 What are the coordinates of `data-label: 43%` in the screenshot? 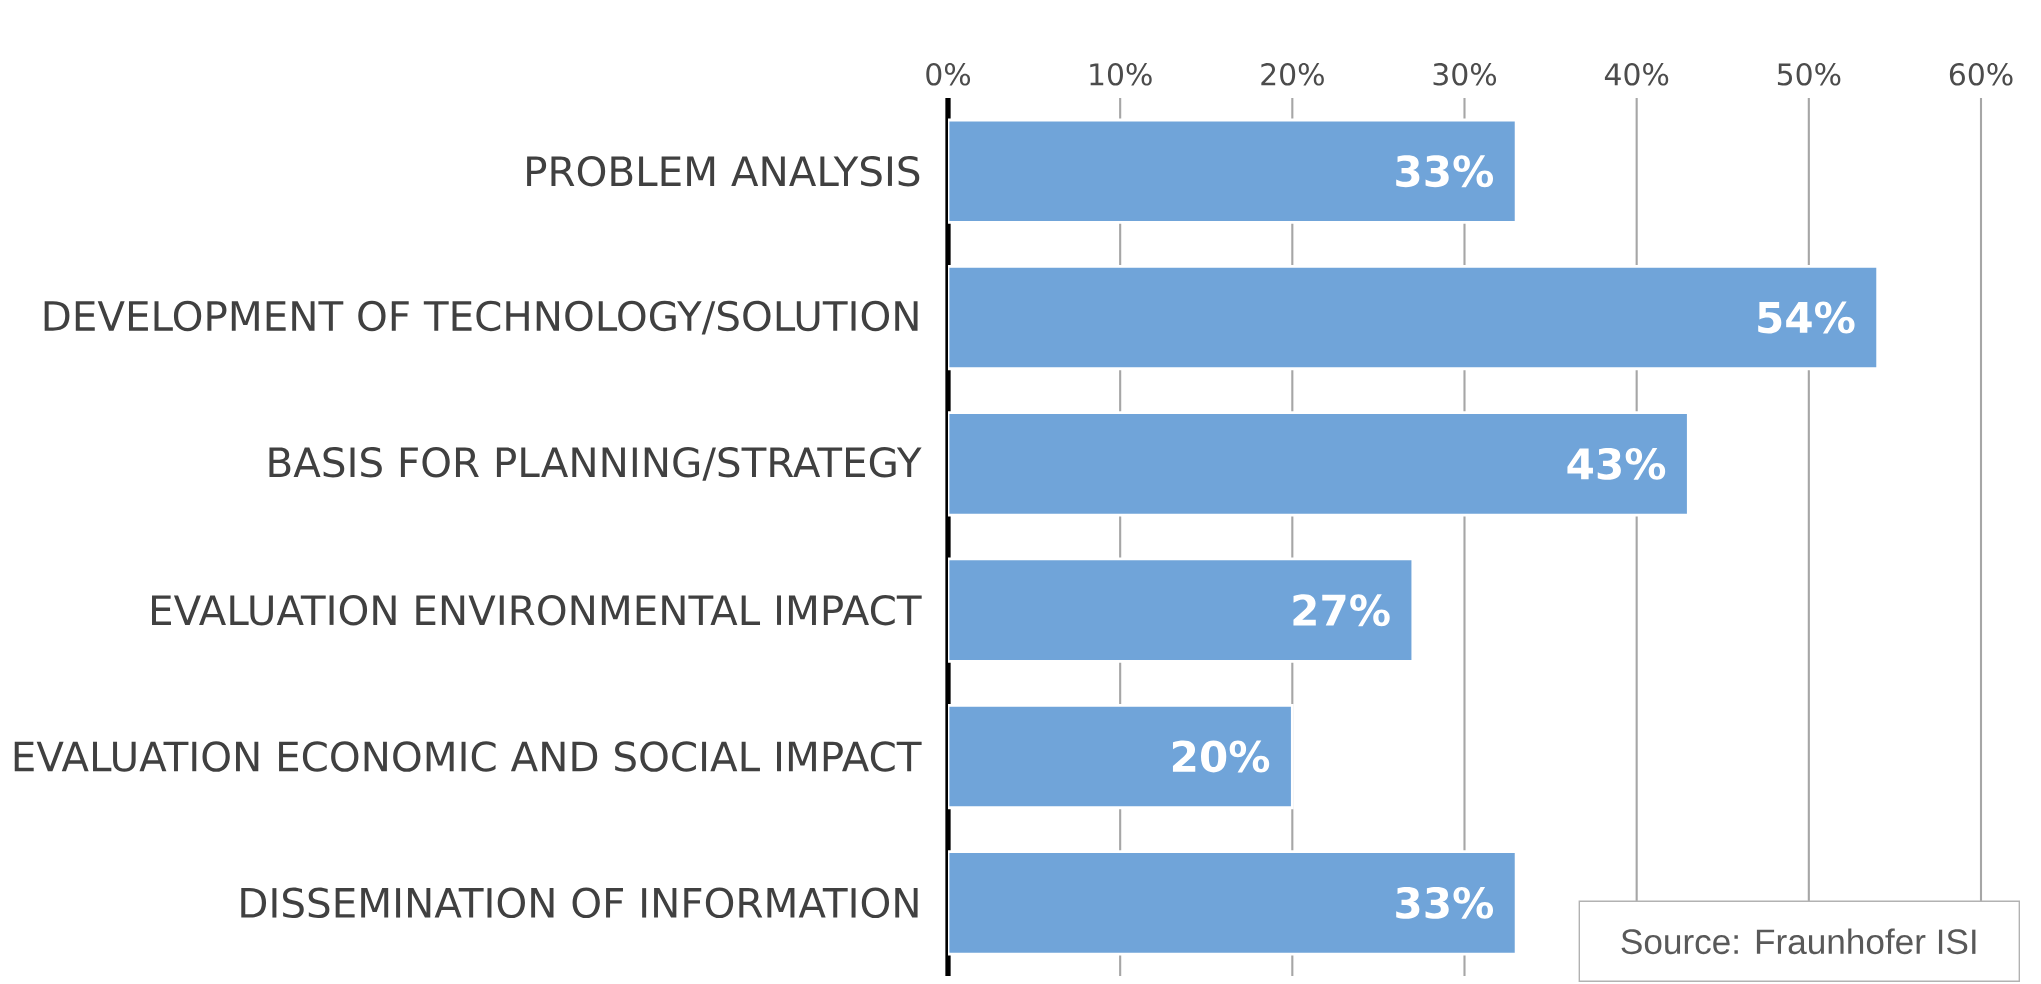 It's located at (1616, 463).